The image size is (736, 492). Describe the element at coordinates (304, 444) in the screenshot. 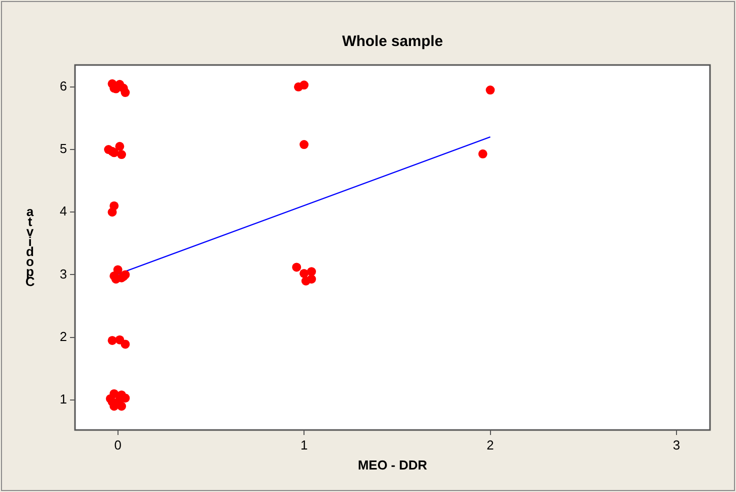

I see `x-tick-label: 1` at that location.